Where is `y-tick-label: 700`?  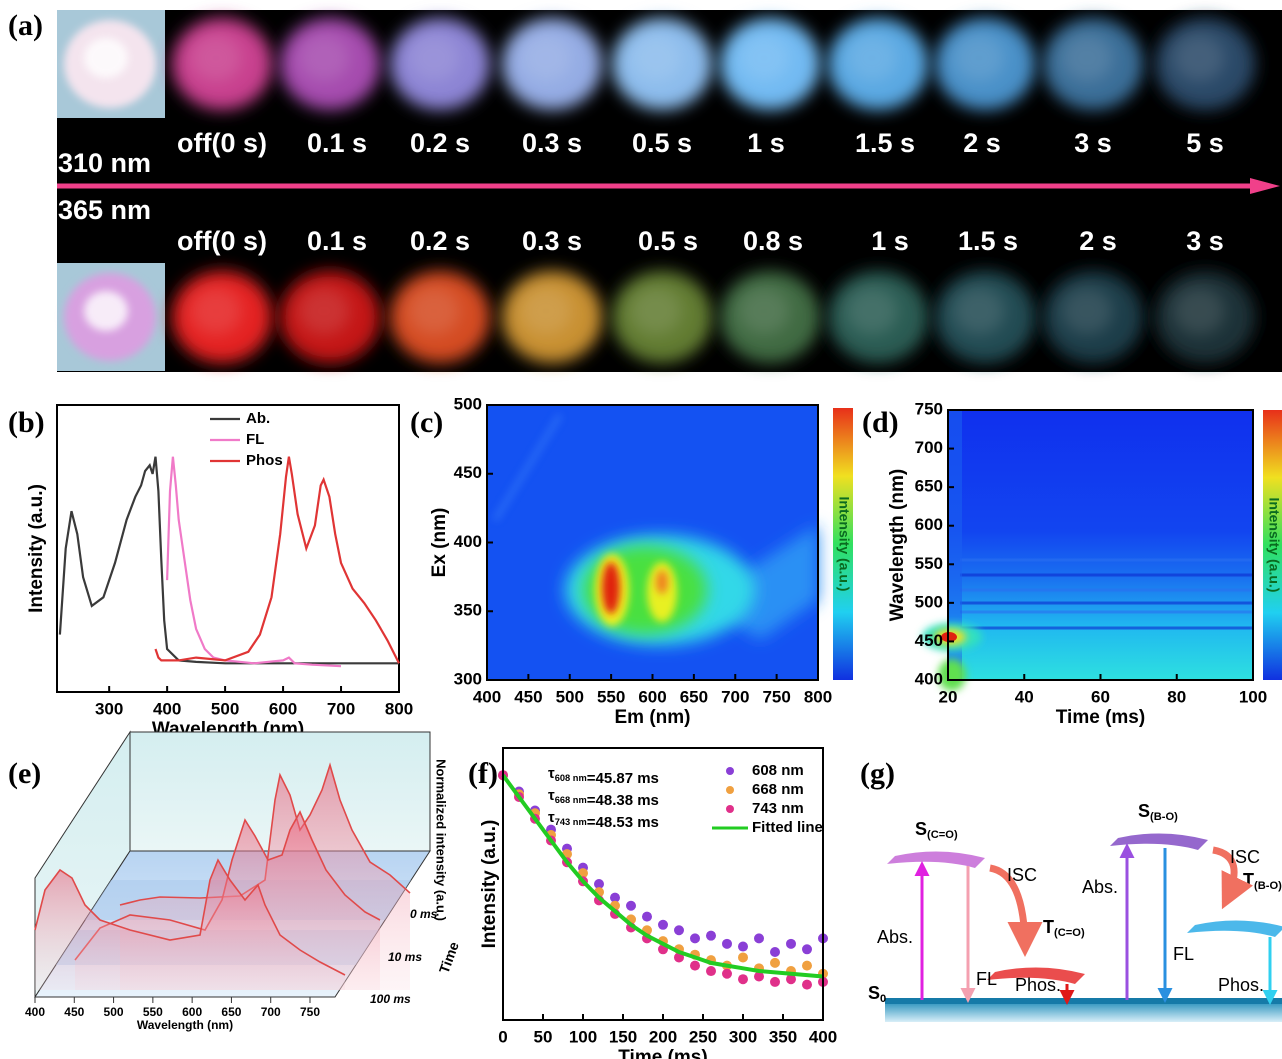
y-tick-label: 700 is located at coordinates (929, 447).